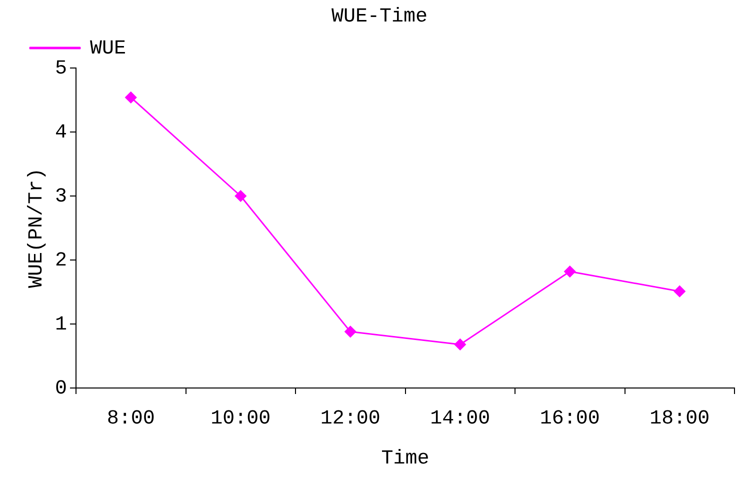 The height and width of the screenshot is (478, 741). Describe the element at coordinates (60, 388) in the screenshot. I see `y-tick-label: 0` at that location.